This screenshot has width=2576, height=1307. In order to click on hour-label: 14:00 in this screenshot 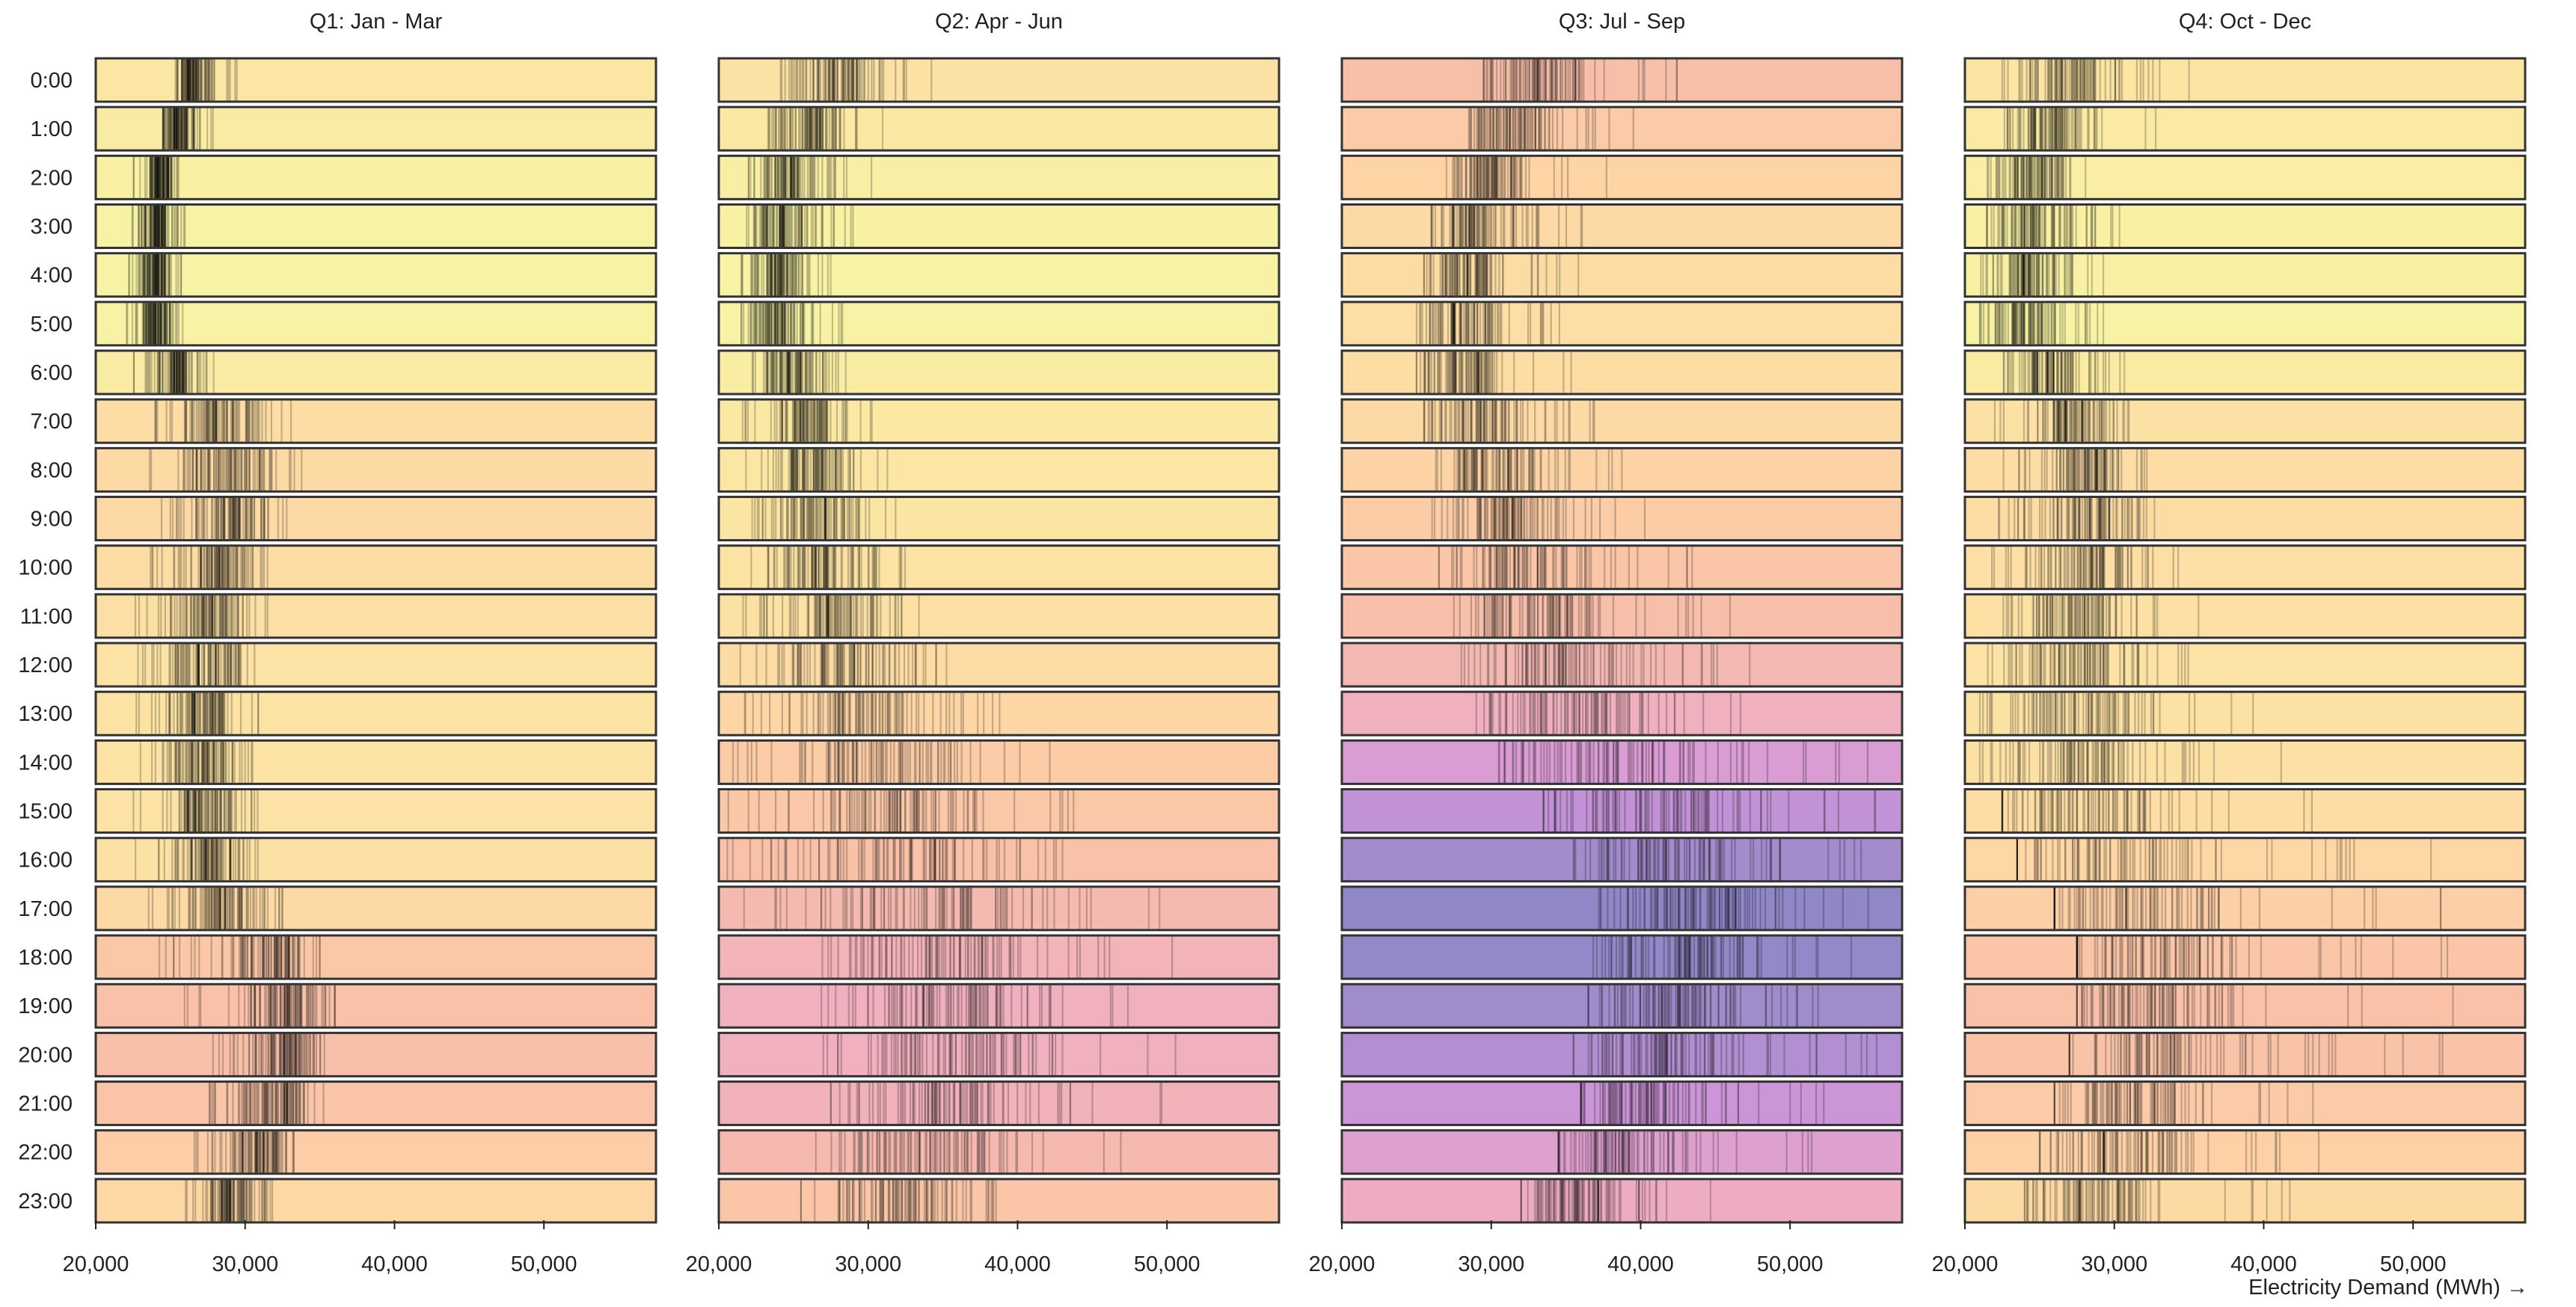, I will do `click(45, 763)`.